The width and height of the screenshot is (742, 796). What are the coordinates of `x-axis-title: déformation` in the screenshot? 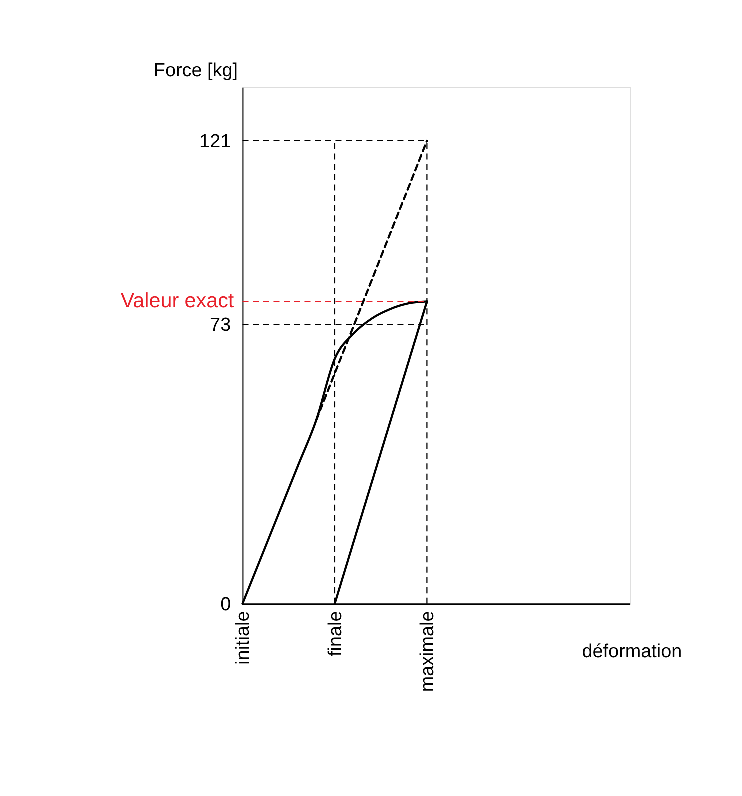 It's located at (632, 652).